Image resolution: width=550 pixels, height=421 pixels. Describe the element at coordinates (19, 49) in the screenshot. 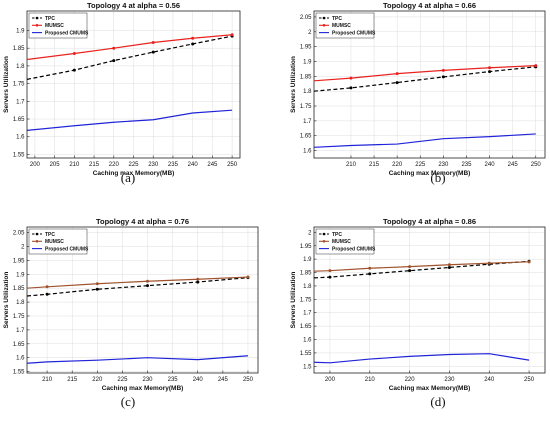

I see `y-tick-label: 1.85` at that location.